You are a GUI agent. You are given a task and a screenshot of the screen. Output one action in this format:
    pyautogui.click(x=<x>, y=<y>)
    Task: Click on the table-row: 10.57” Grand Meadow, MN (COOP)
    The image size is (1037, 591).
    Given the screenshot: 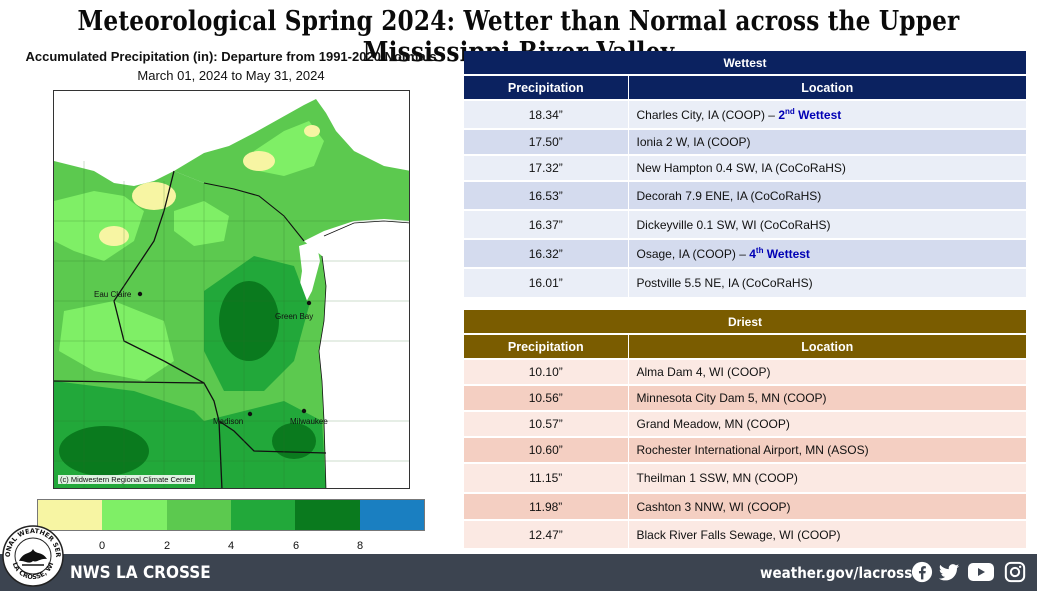 What is the action you would take?
    pyautogui.click(x=745, y=423)
    